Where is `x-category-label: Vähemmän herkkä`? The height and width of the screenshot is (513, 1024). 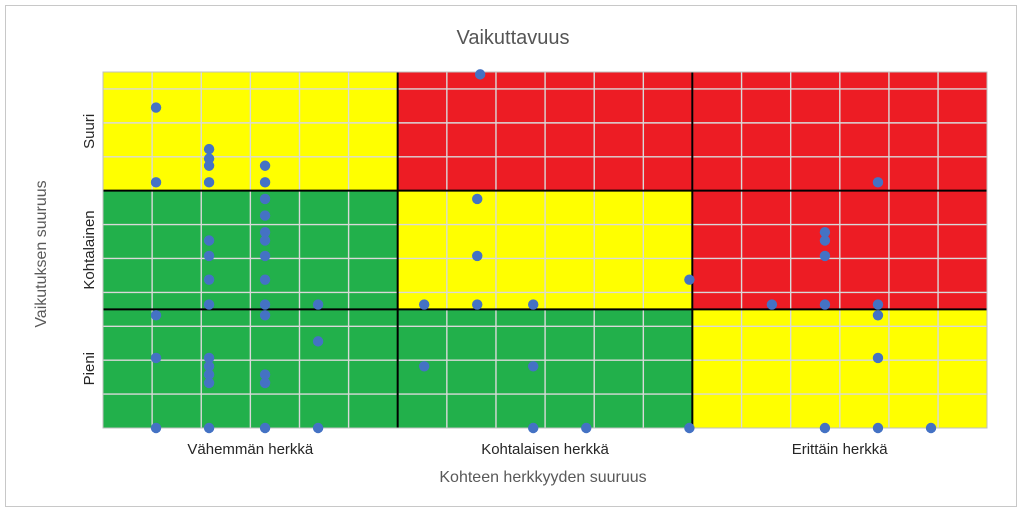
x-category-label: Vähemmän herkkä is located at coordinates (250, 449).